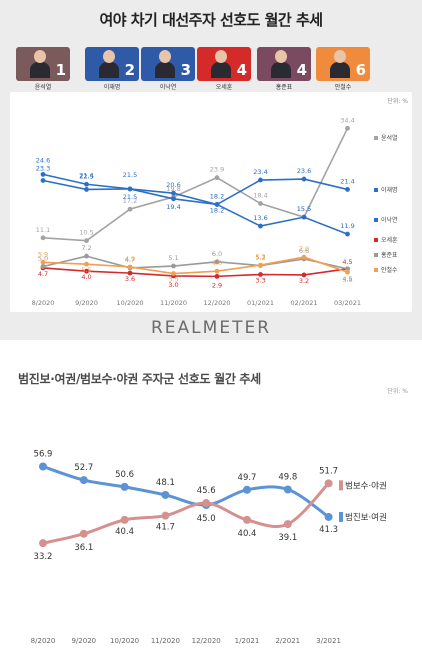 This screenshot has height=666, width=422. I want to click on data-label: 39.1, so click(287, 538).